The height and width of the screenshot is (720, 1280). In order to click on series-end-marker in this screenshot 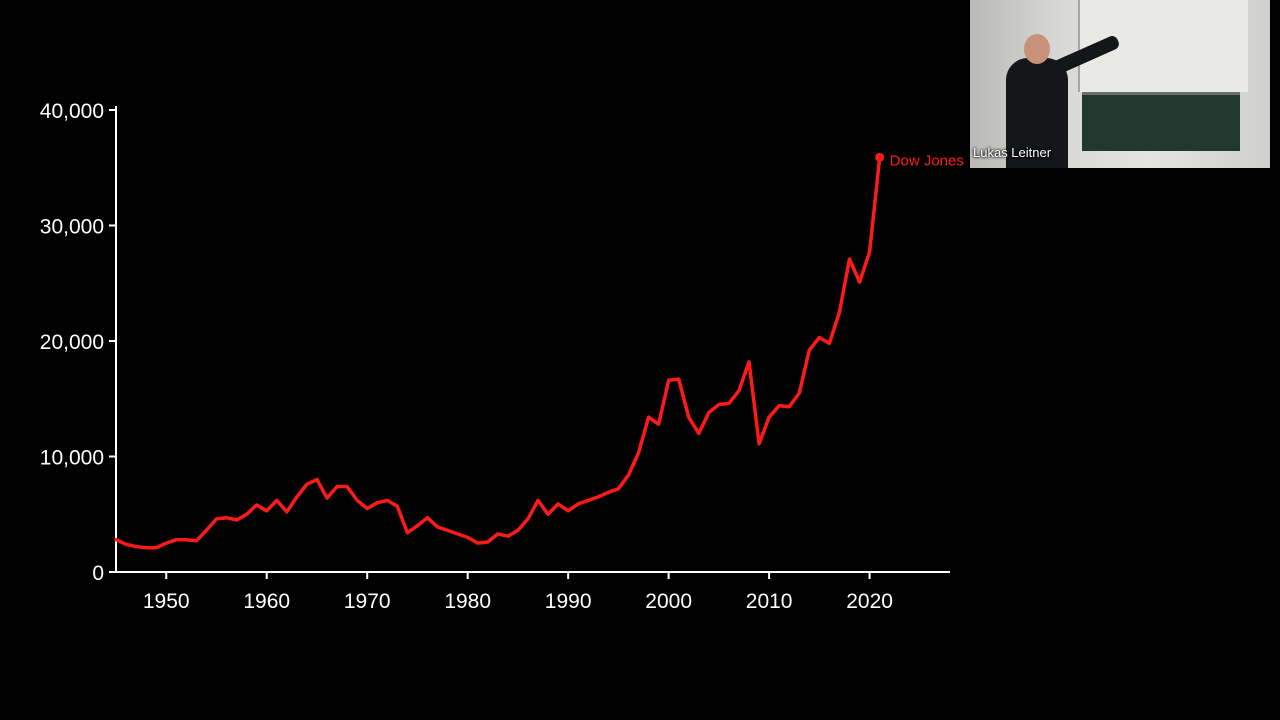, I will do `click(880, 157)`.